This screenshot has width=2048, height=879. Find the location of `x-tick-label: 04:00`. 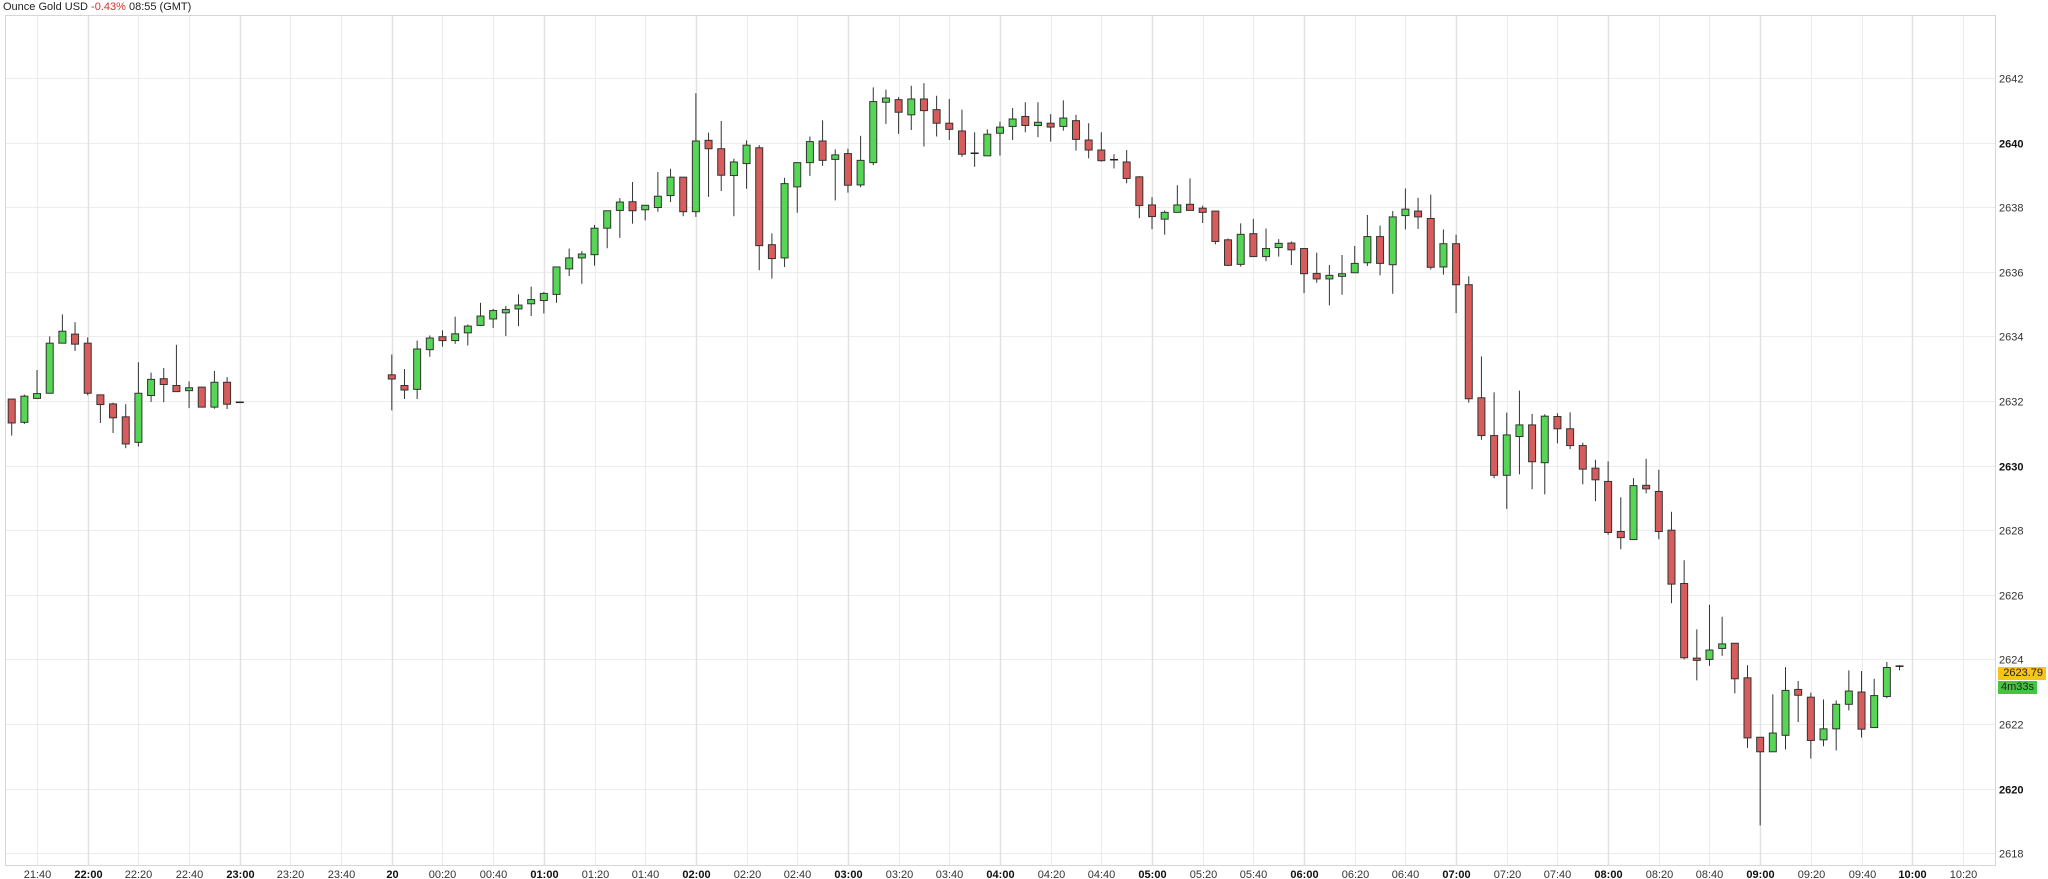

x-tick-label: 04:00 is located at coordinates (1000, 874).